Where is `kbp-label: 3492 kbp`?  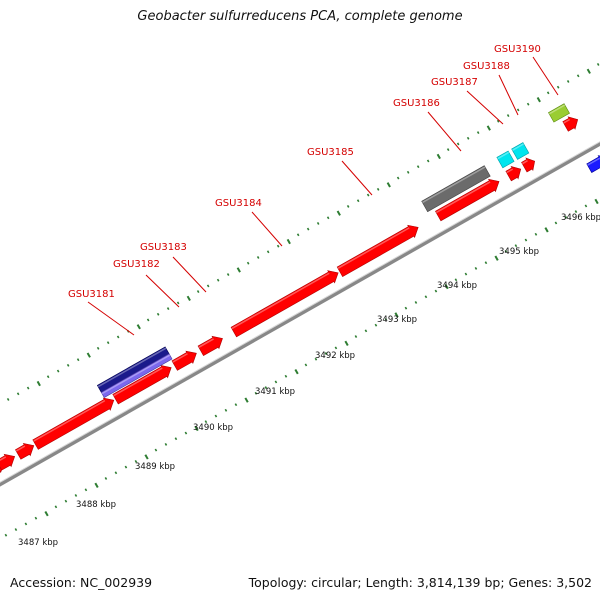 kbp-label: 3492 kbp is located at coordinates (335, 356).